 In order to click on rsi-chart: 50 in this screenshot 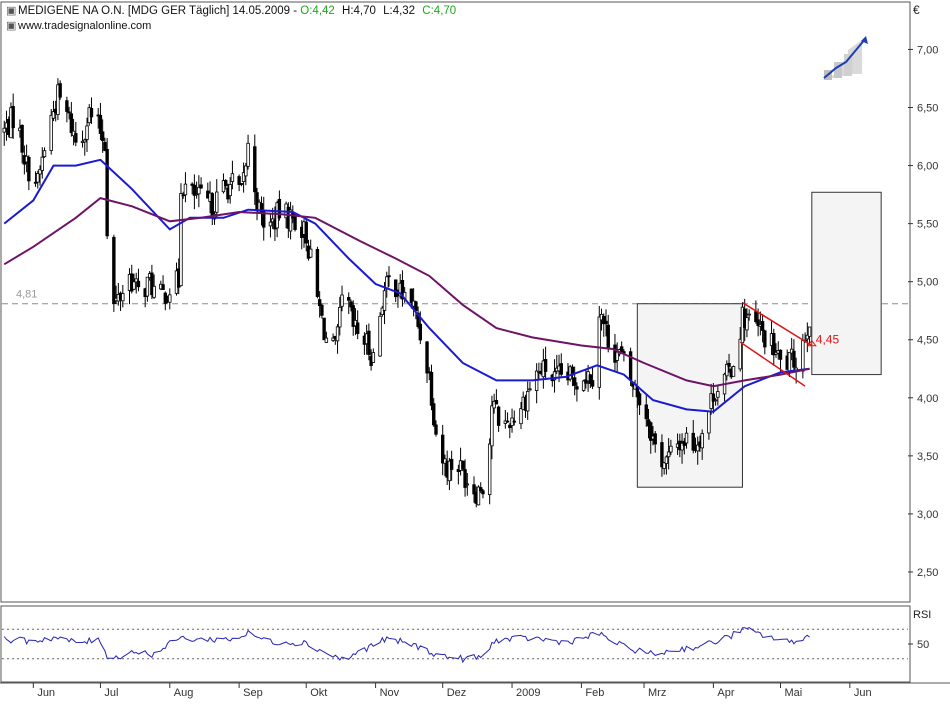, I will do `click(465, 645)`.